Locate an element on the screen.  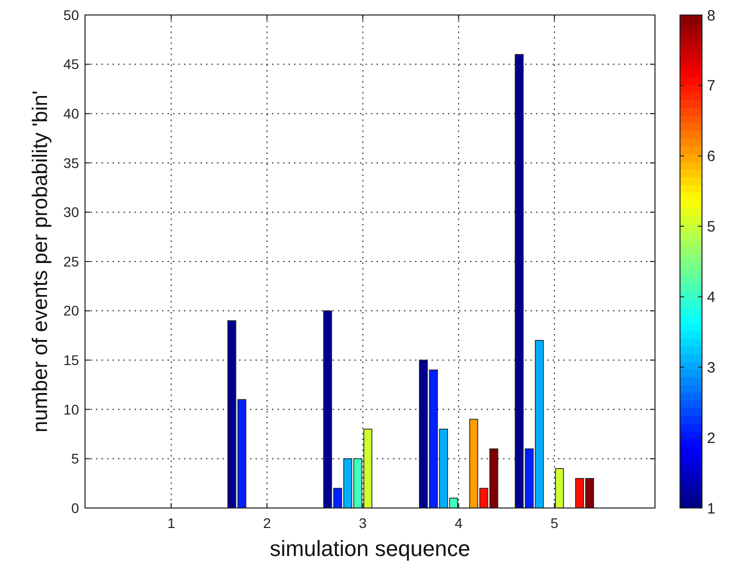
color-bar-label: 1 is located at coordinates (711, 509).